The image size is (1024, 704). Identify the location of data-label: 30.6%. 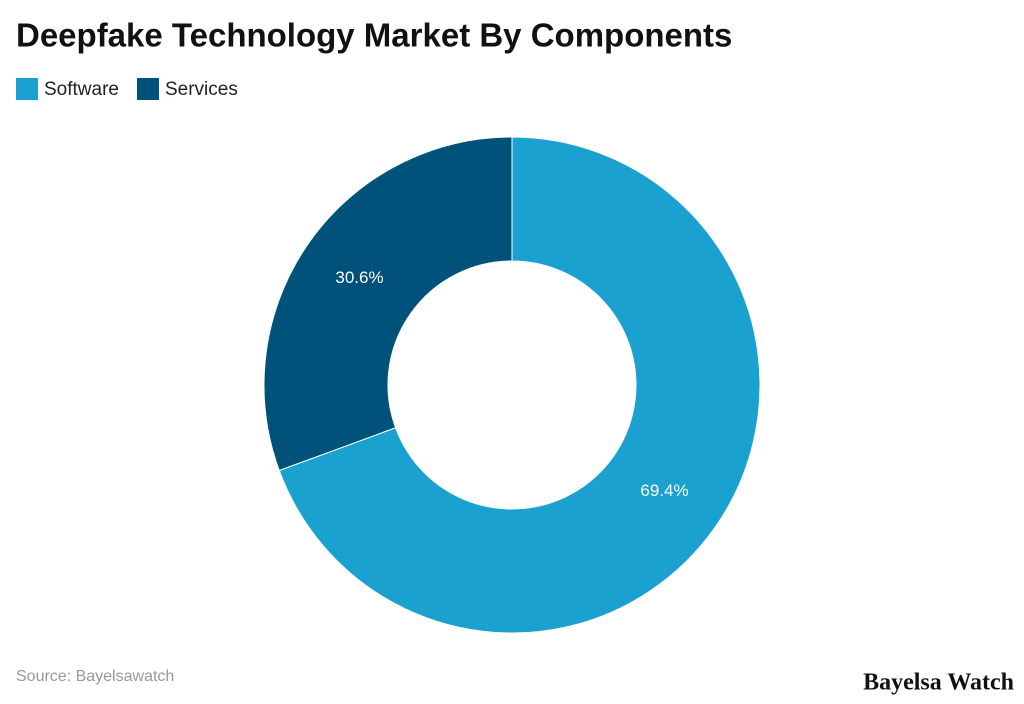
(359, 277).